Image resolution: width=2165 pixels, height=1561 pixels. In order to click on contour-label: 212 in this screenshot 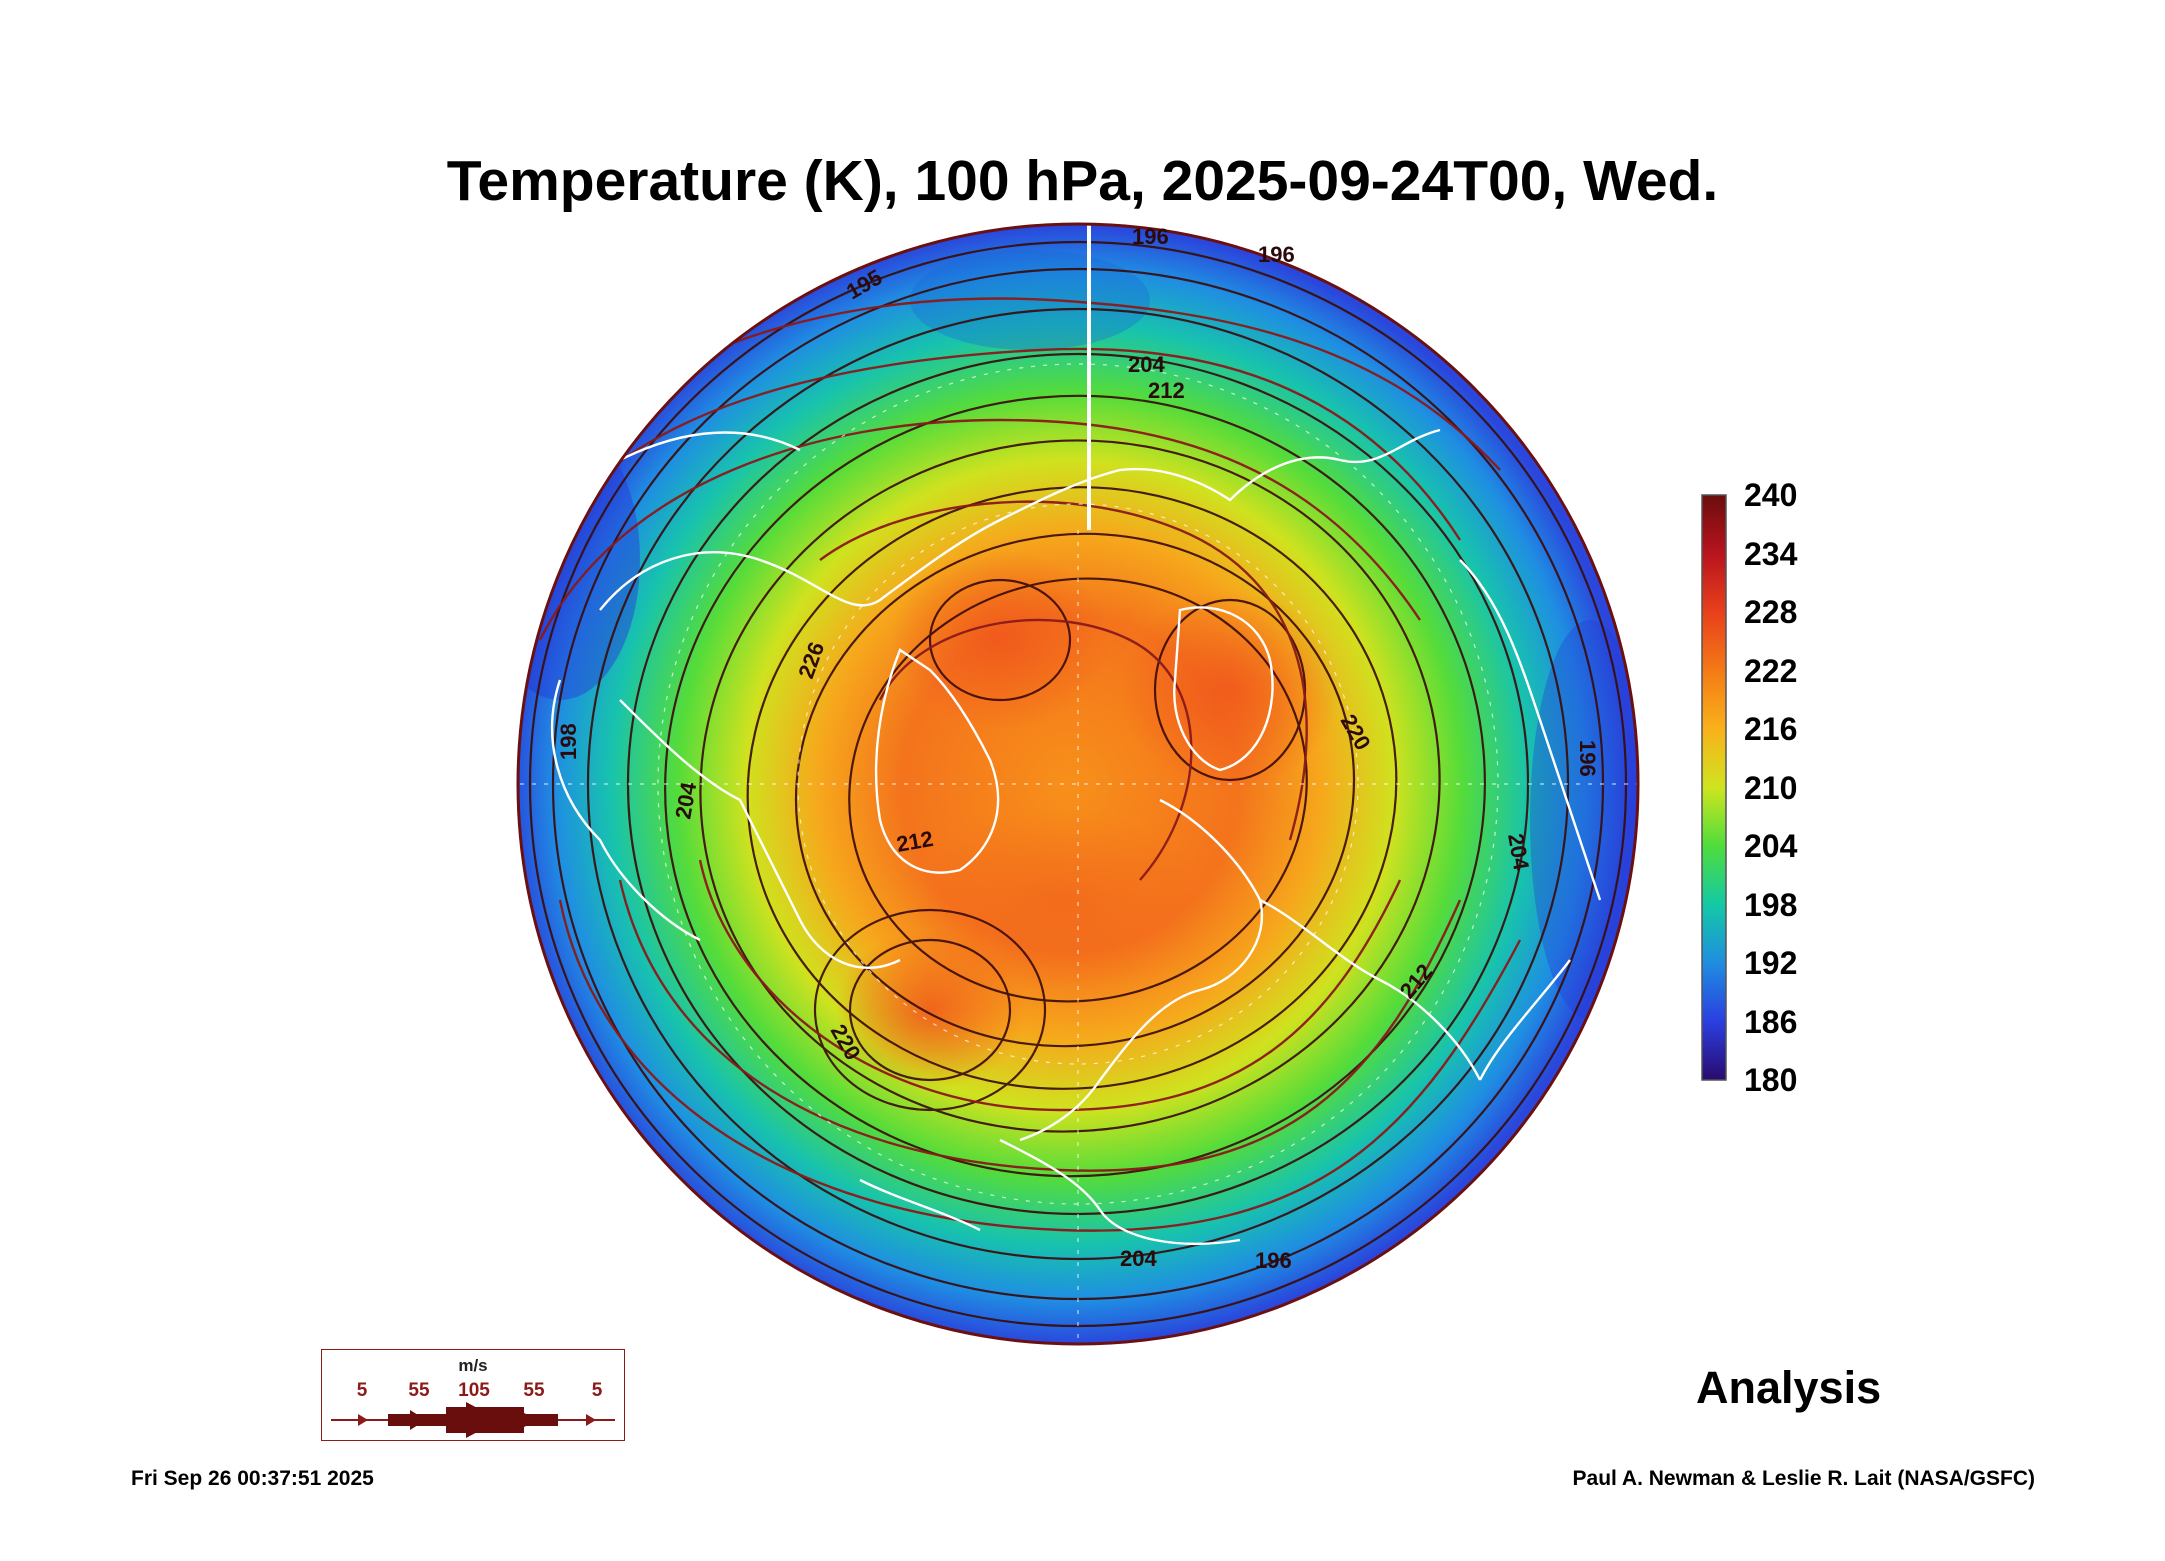, I will do `click(1166, 390)`.